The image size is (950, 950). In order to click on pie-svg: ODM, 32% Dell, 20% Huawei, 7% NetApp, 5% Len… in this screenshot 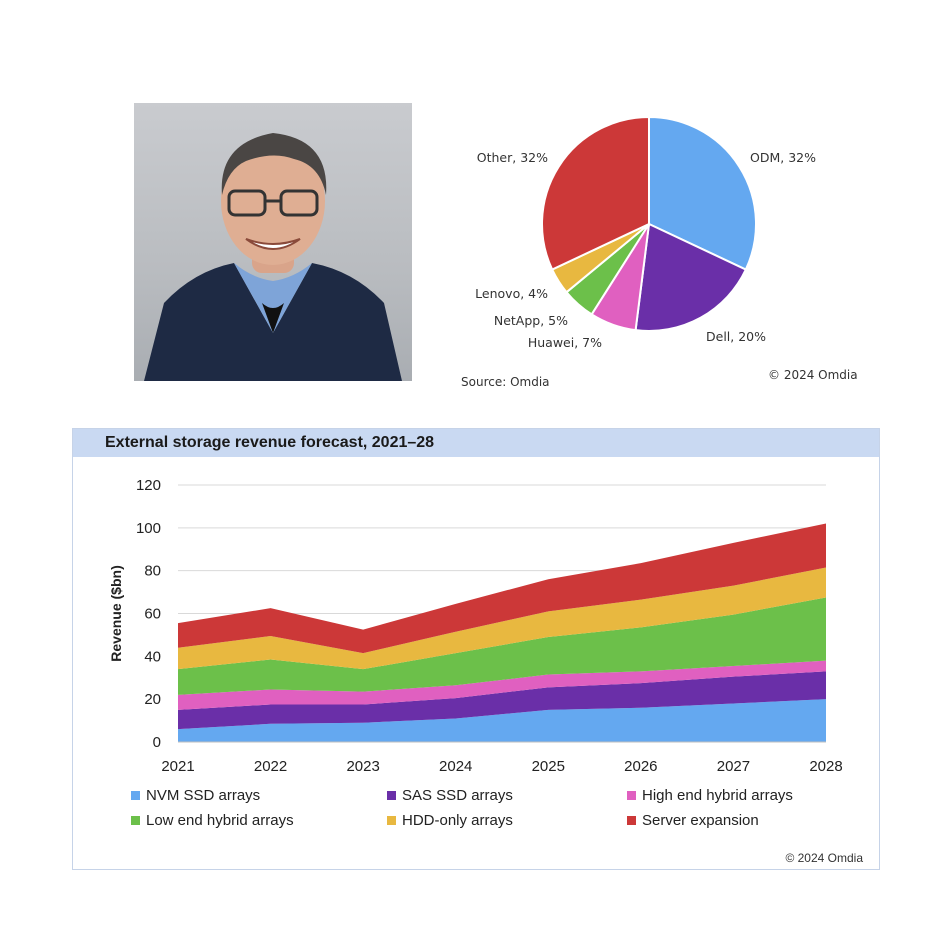, I will do `click(645, 232)`.